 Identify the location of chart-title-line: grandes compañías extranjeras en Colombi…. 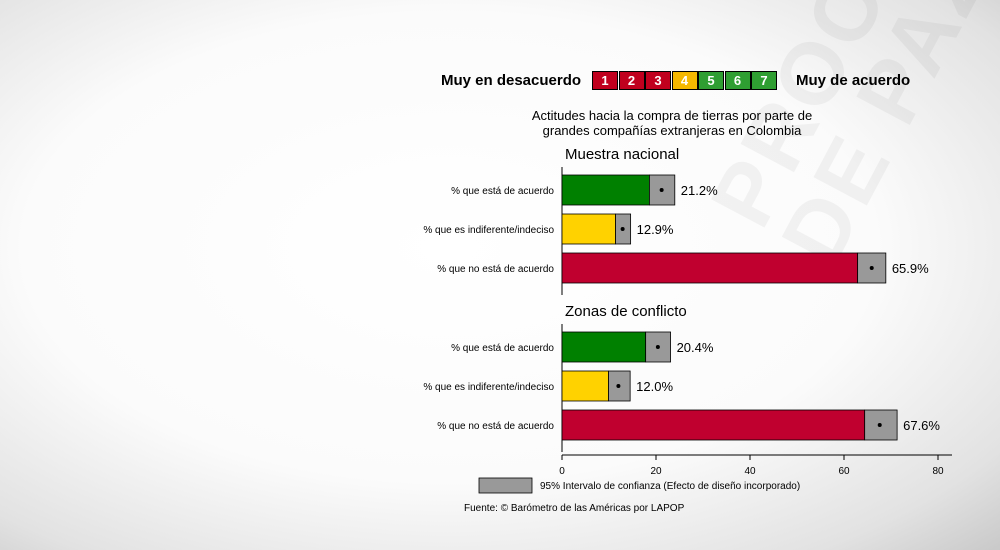
(672, 130).